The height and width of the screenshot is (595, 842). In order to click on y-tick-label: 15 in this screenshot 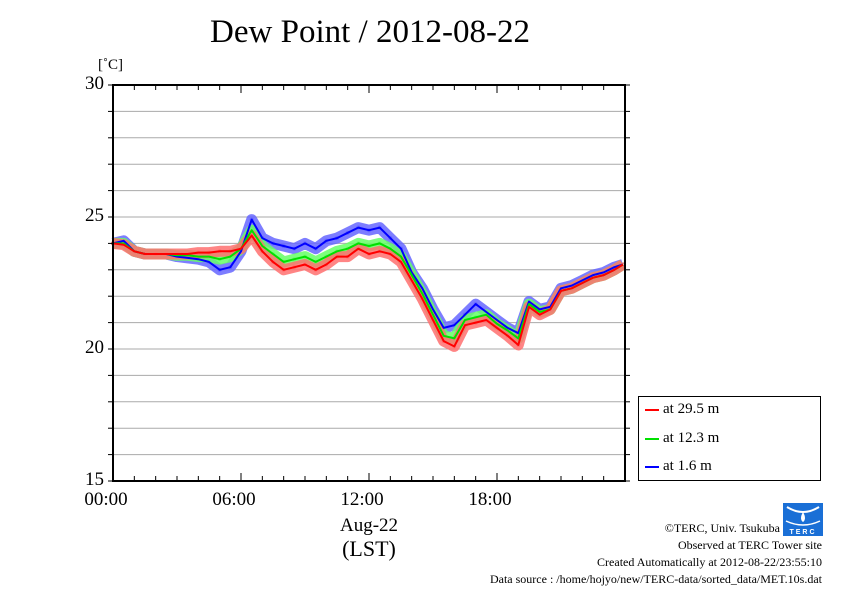, I will do `click(94, 479)`.